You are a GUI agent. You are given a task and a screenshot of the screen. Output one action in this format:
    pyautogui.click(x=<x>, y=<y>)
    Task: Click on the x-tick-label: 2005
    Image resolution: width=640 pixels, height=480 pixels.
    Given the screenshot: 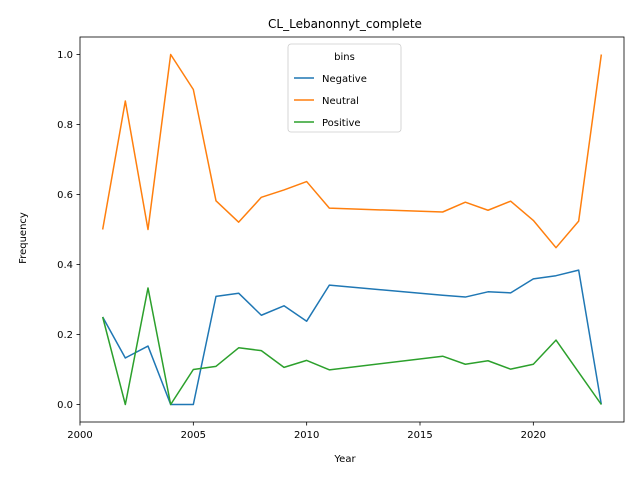 What is the action you would take?
    pyautogui.click(x=193, y=435)
    